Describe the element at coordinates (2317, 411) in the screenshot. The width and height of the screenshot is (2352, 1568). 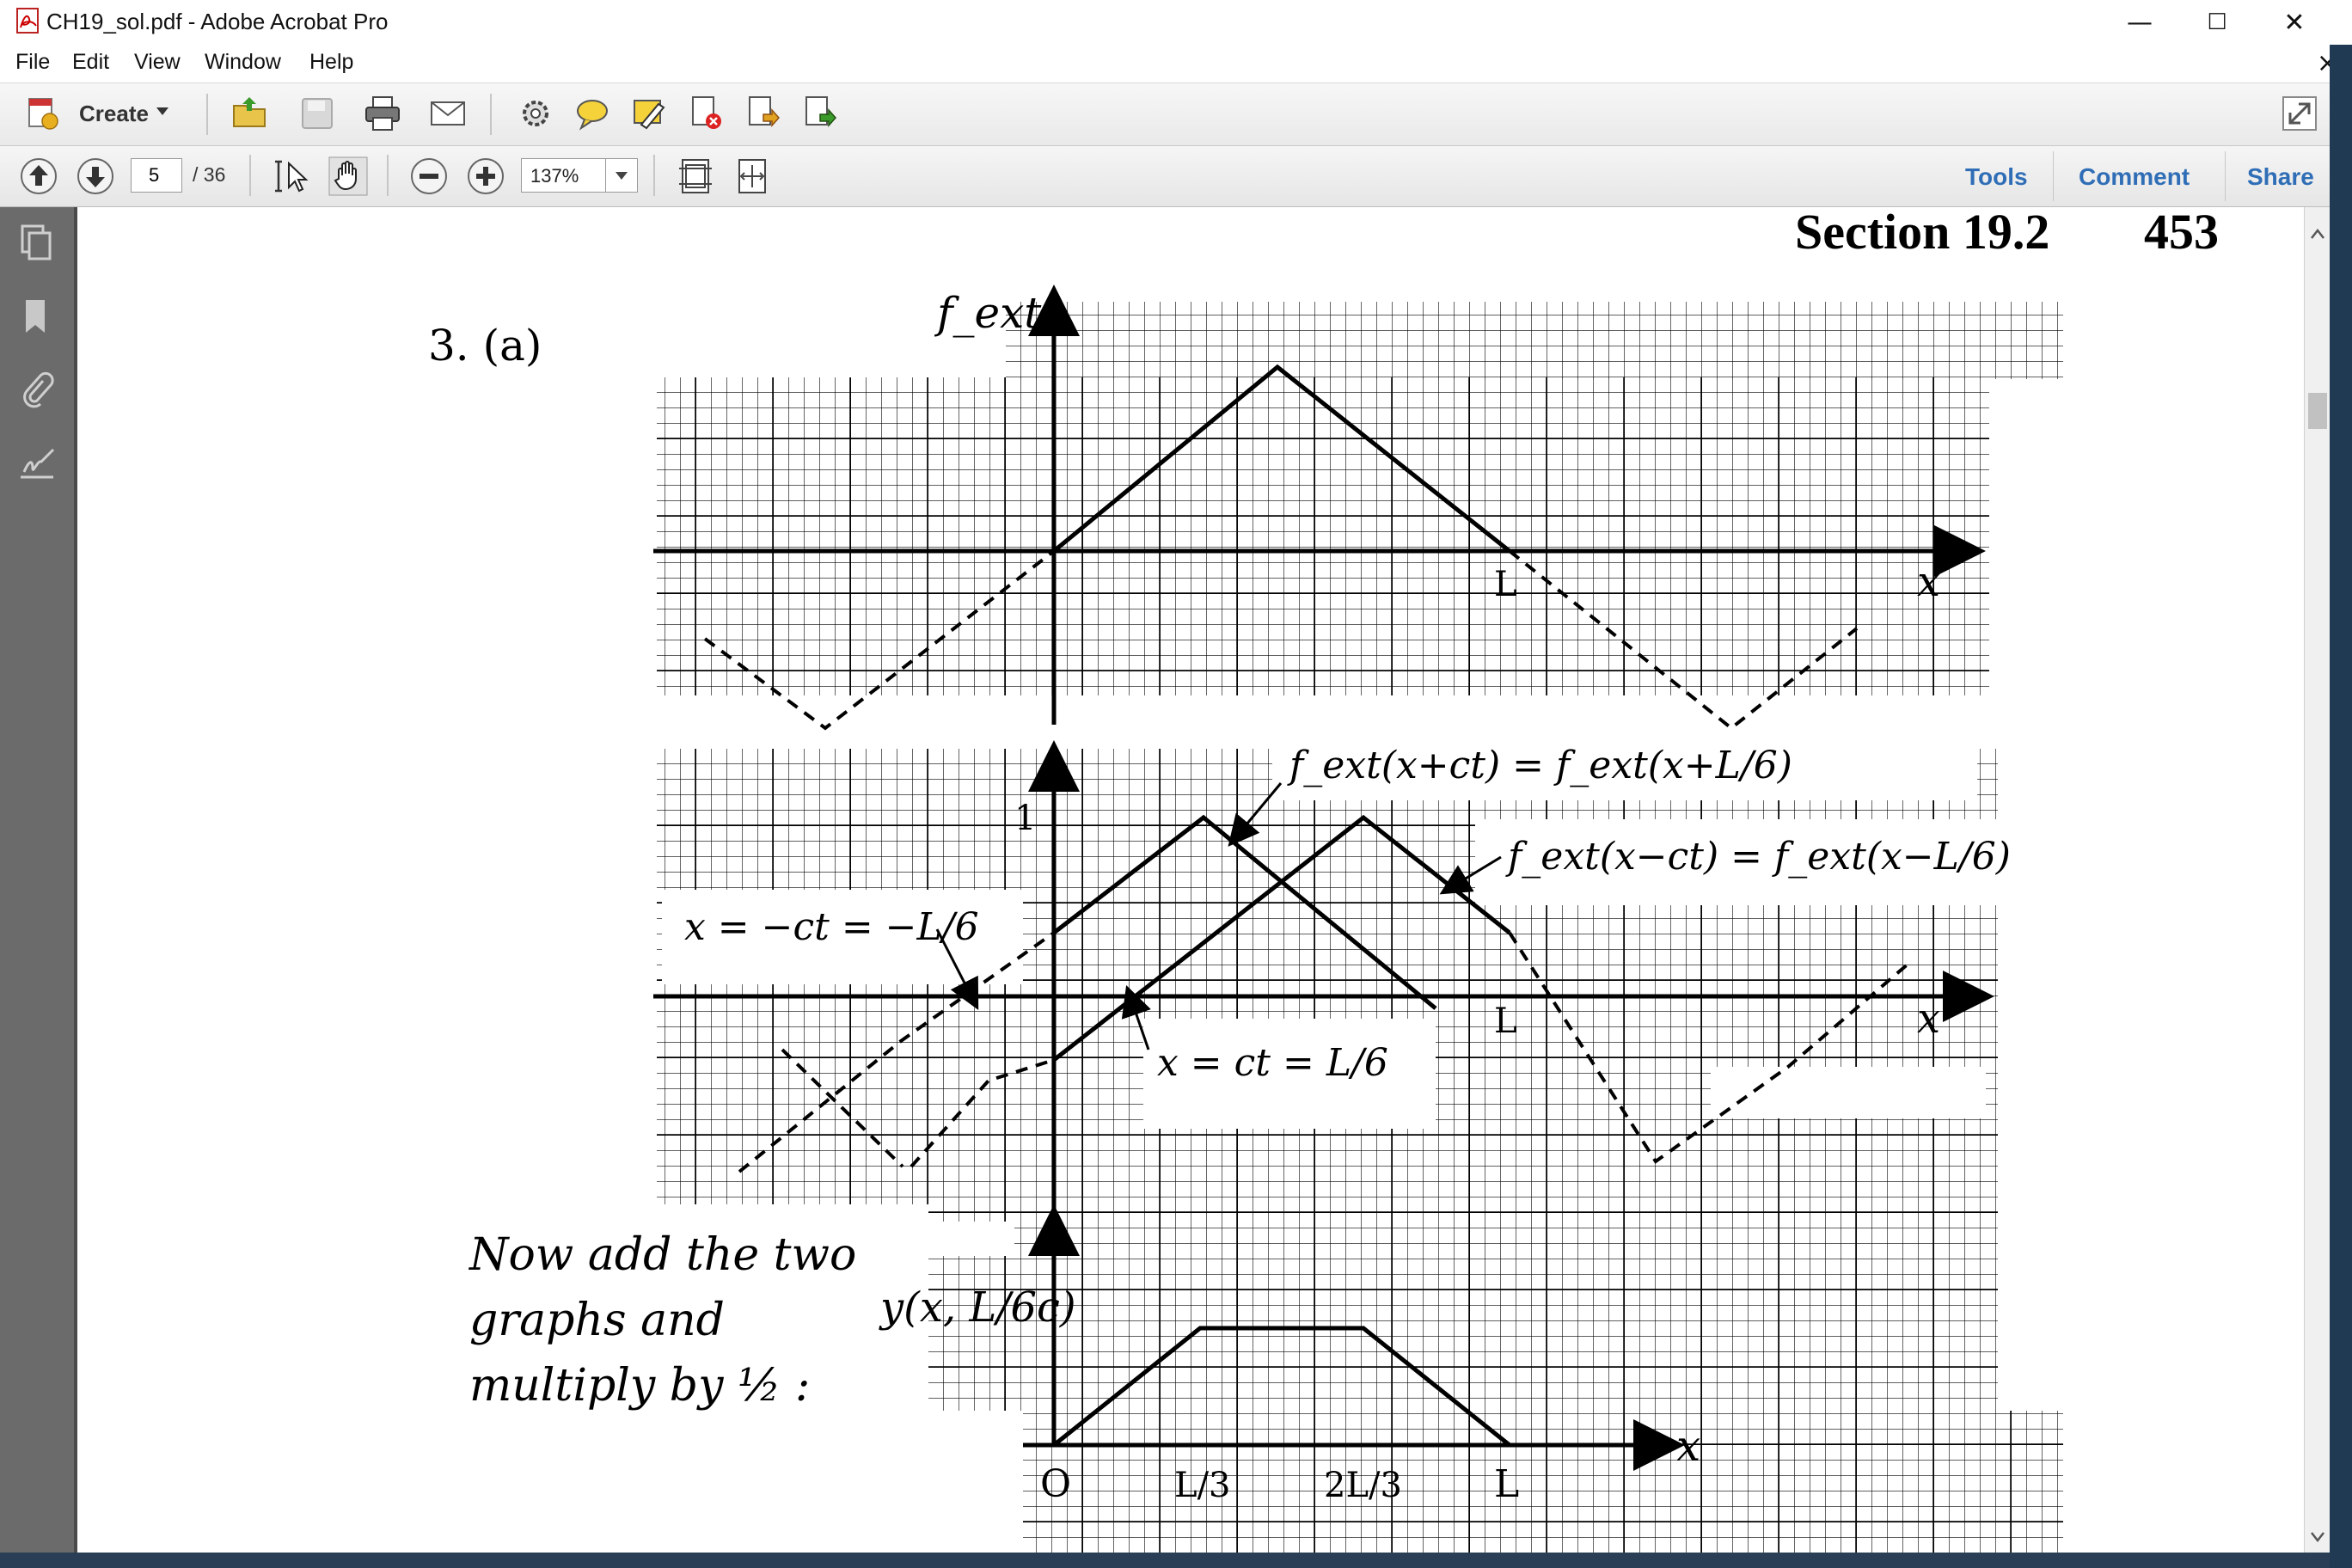
I see `scrollbar-thumb` at that location.